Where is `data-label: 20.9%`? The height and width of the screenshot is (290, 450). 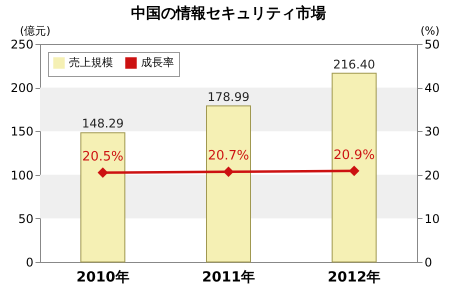 data-label: 20.9% is located at coordinates (354, 155).